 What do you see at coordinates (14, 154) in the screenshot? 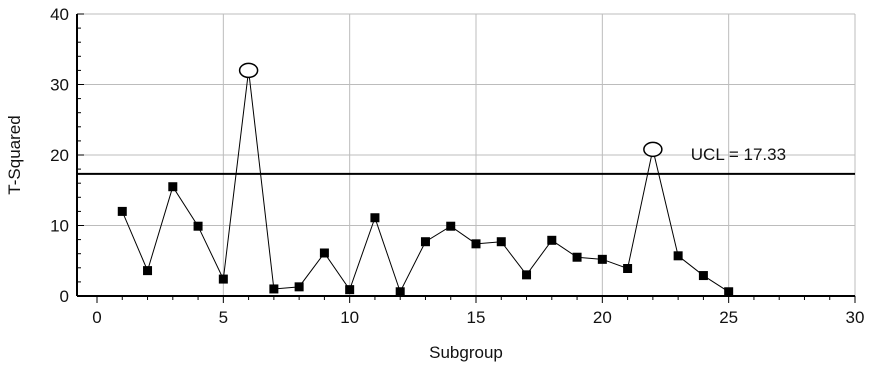
I see `y-axis-title: T-Squared` at bounding box center [14, 154].